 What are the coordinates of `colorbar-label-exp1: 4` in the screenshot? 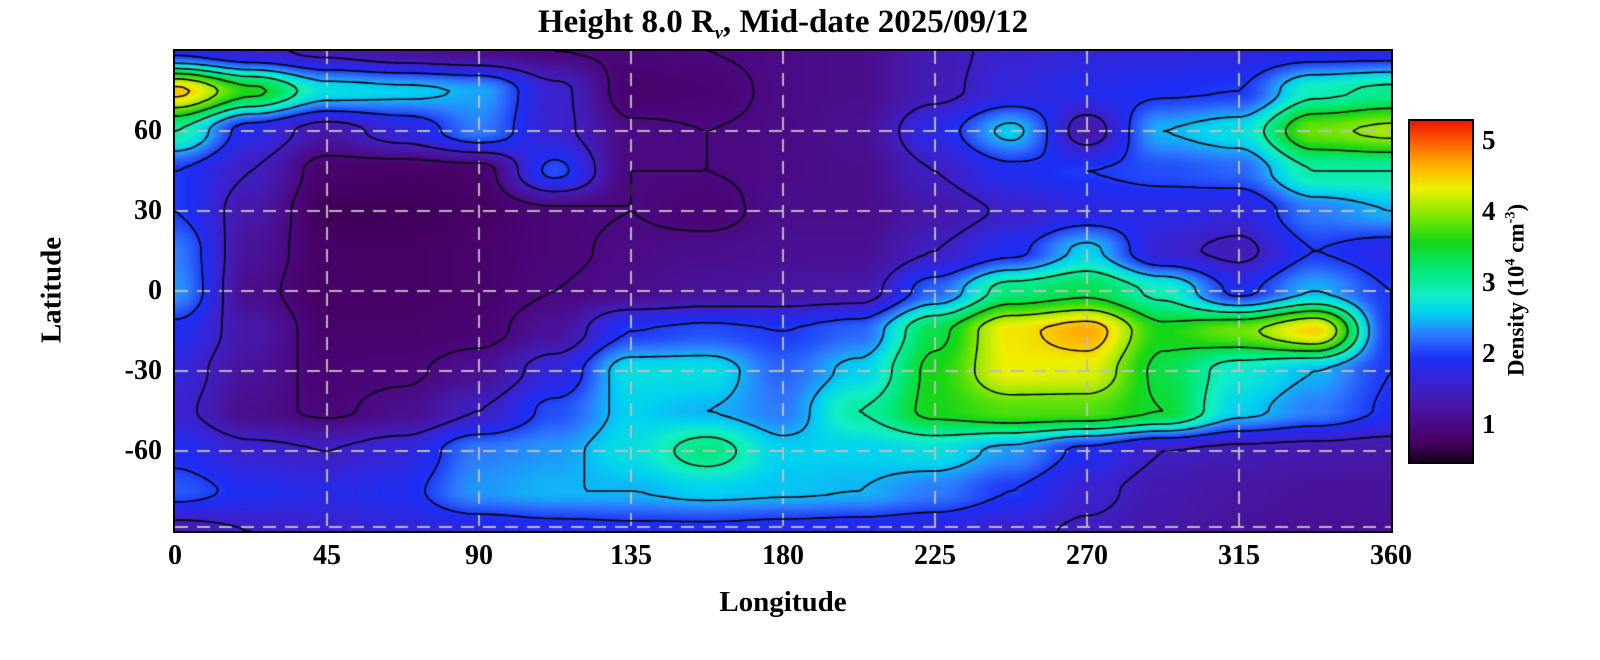 It's located at (1510, 262).